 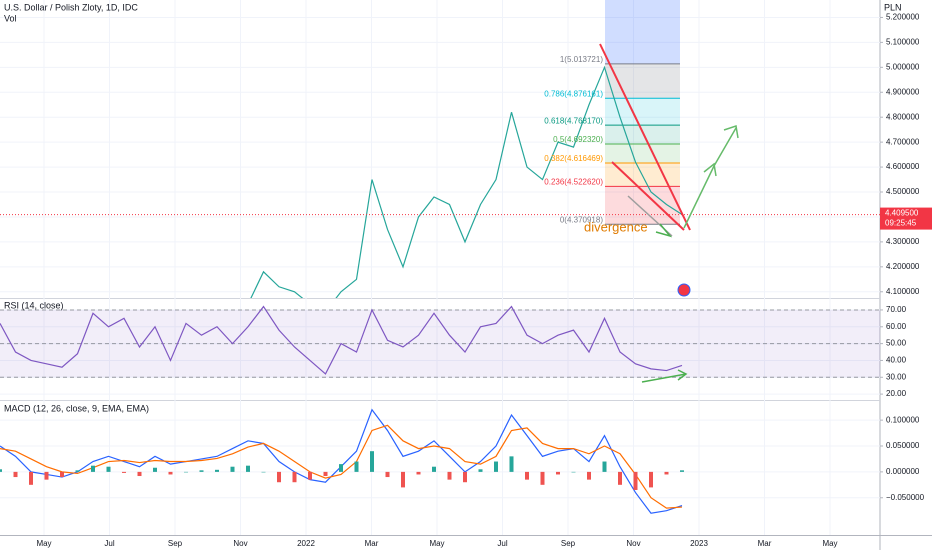 What do you see at coordinates (10, 18) in the screenshot?
I see `volume-label: Vol` at bounding box center [10, 18].